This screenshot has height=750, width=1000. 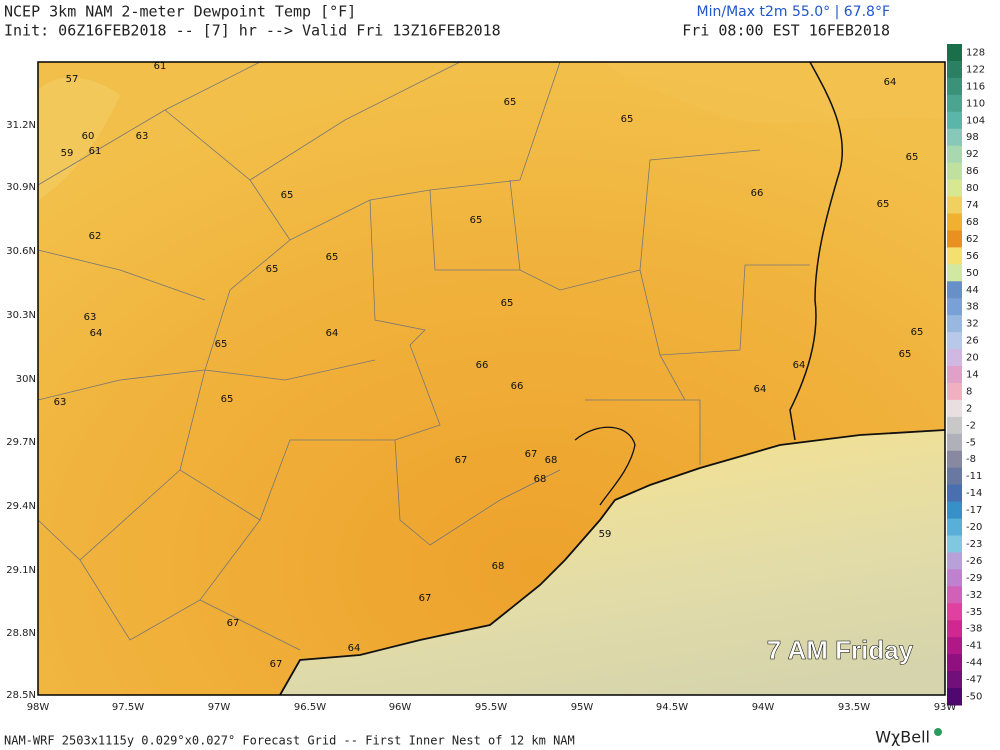 I want to click on lon-label: 93.5W, so click(x=854, y=707).